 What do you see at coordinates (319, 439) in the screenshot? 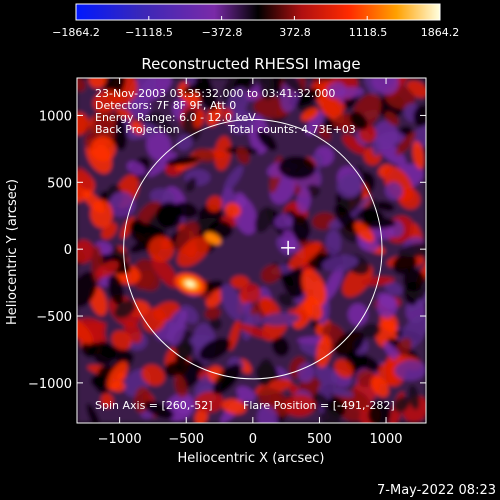
I see `x-tick-label: 500` at bounding box center [319, 439].